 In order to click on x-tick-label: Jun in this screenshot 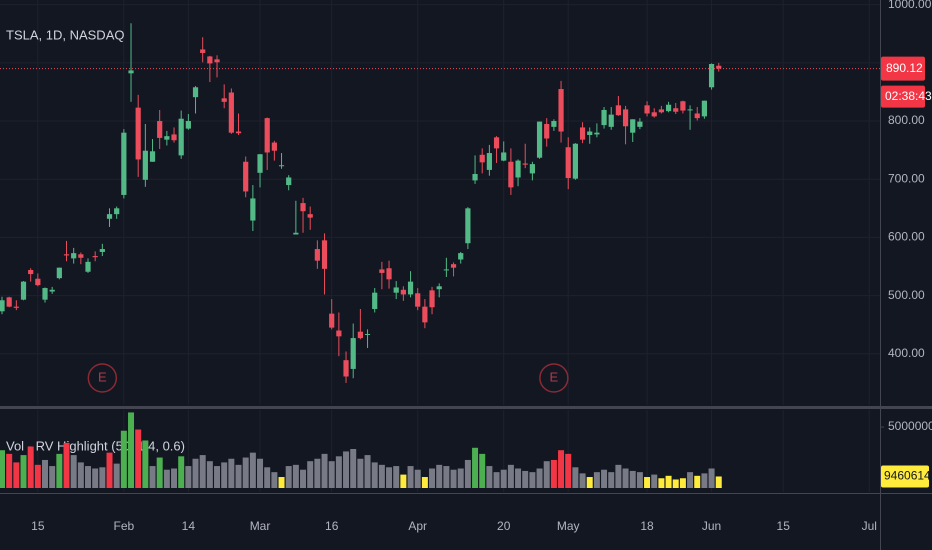, I will do `click(711, 526)`.